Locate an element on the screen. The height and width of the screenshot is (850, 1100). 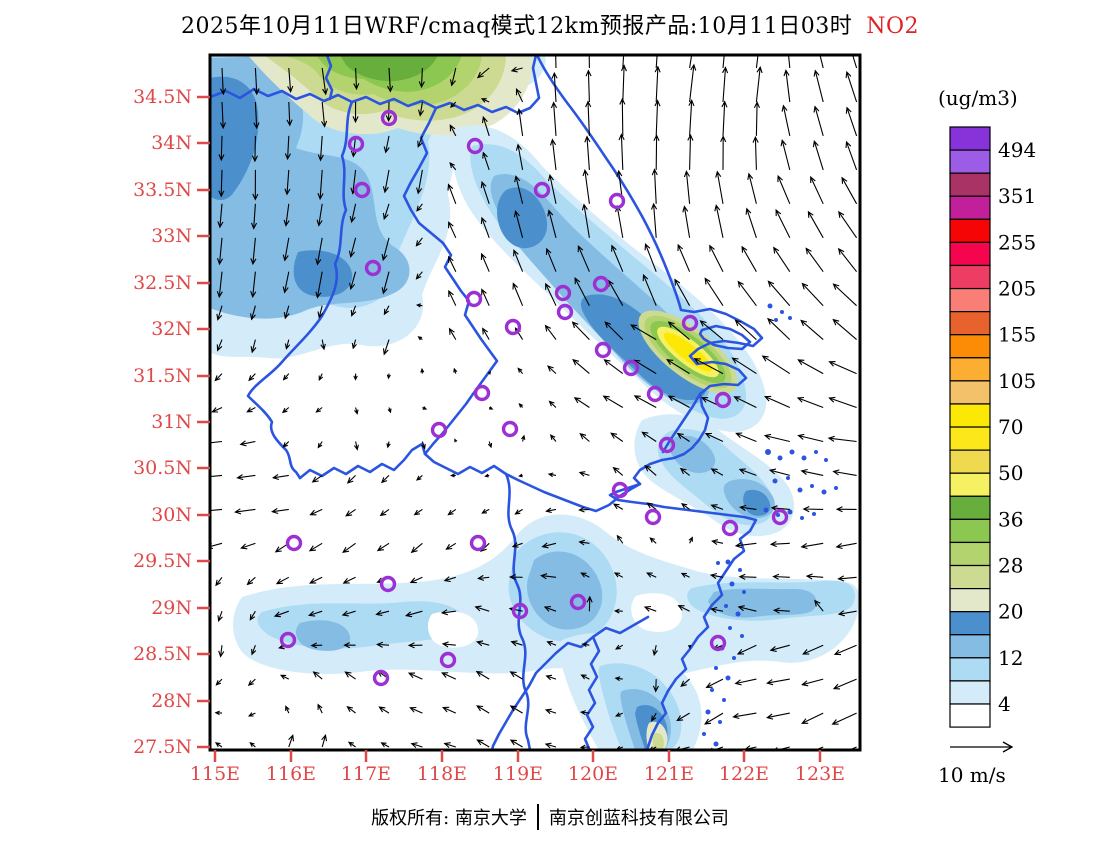
lat-label: 28.5N is located at coordinates (162, 654).